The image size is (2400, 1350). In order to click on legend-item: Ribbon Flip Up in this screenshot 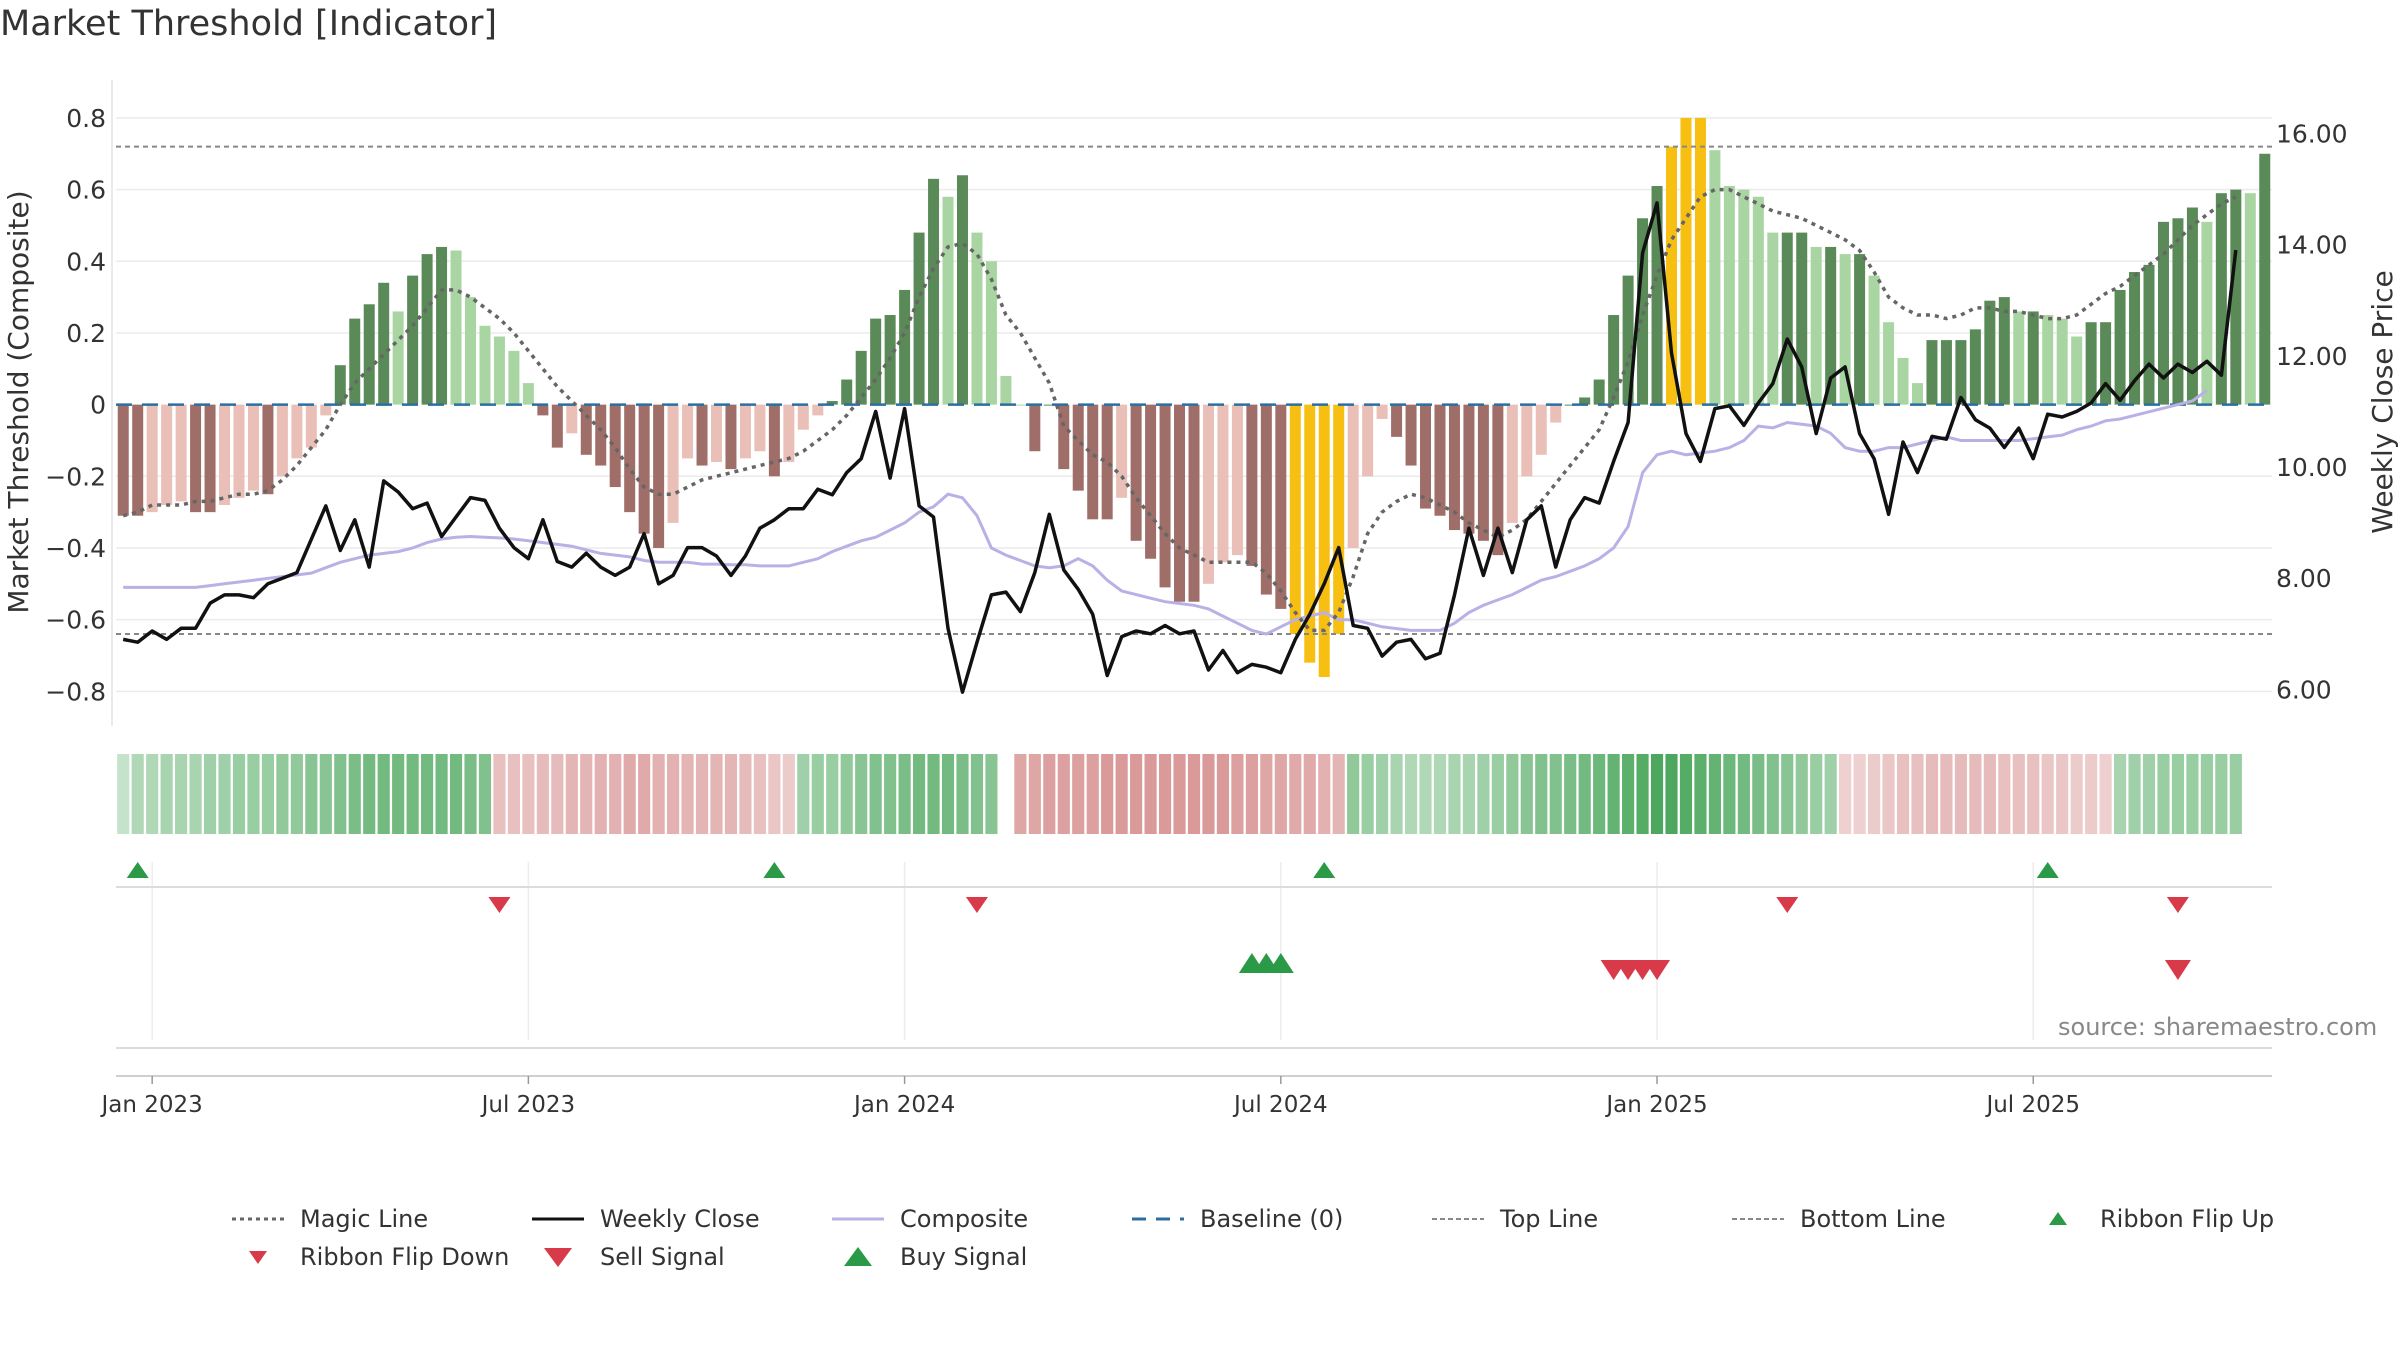, I will do `click(2152, 1219)`.